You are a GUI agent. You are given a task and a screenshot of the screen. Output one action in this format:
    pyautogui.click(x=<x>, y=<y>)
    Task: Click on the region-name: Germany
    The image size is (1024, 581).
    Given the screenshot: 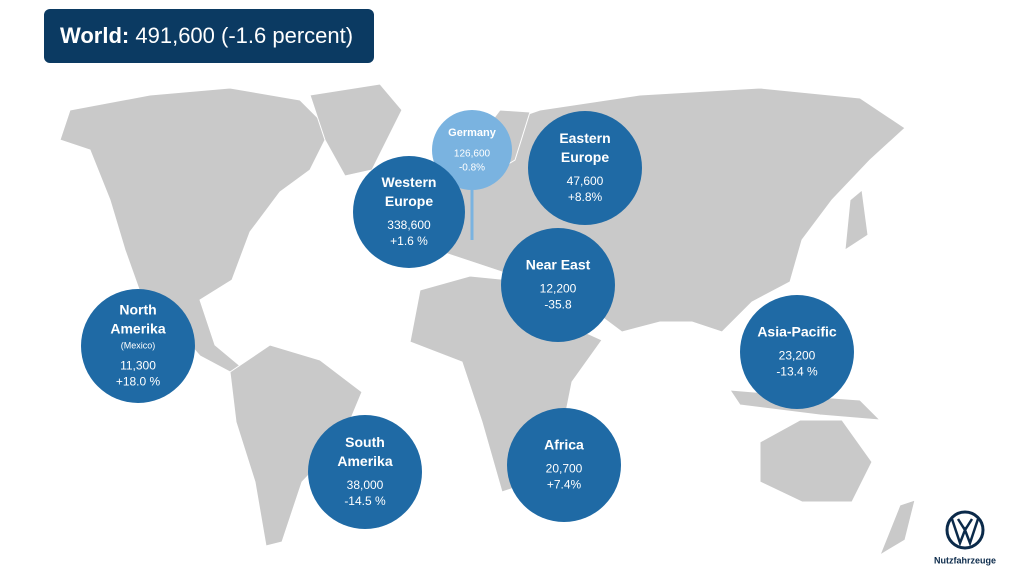 What is the action you would take?
    pyautogui.click(x=472, y=133)
    